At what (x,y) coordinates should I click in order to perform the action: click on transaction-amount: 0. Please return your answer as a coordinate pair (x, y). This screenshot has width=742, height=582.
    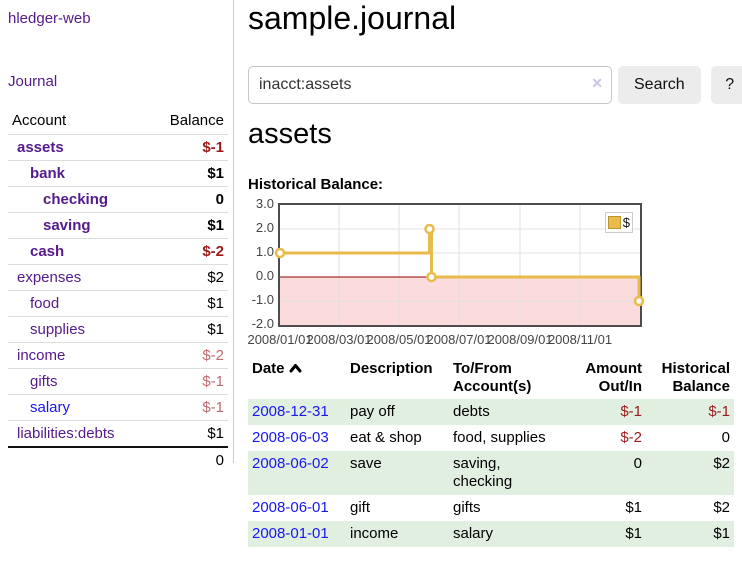
    Looking at the image, I should click on (637, 463).